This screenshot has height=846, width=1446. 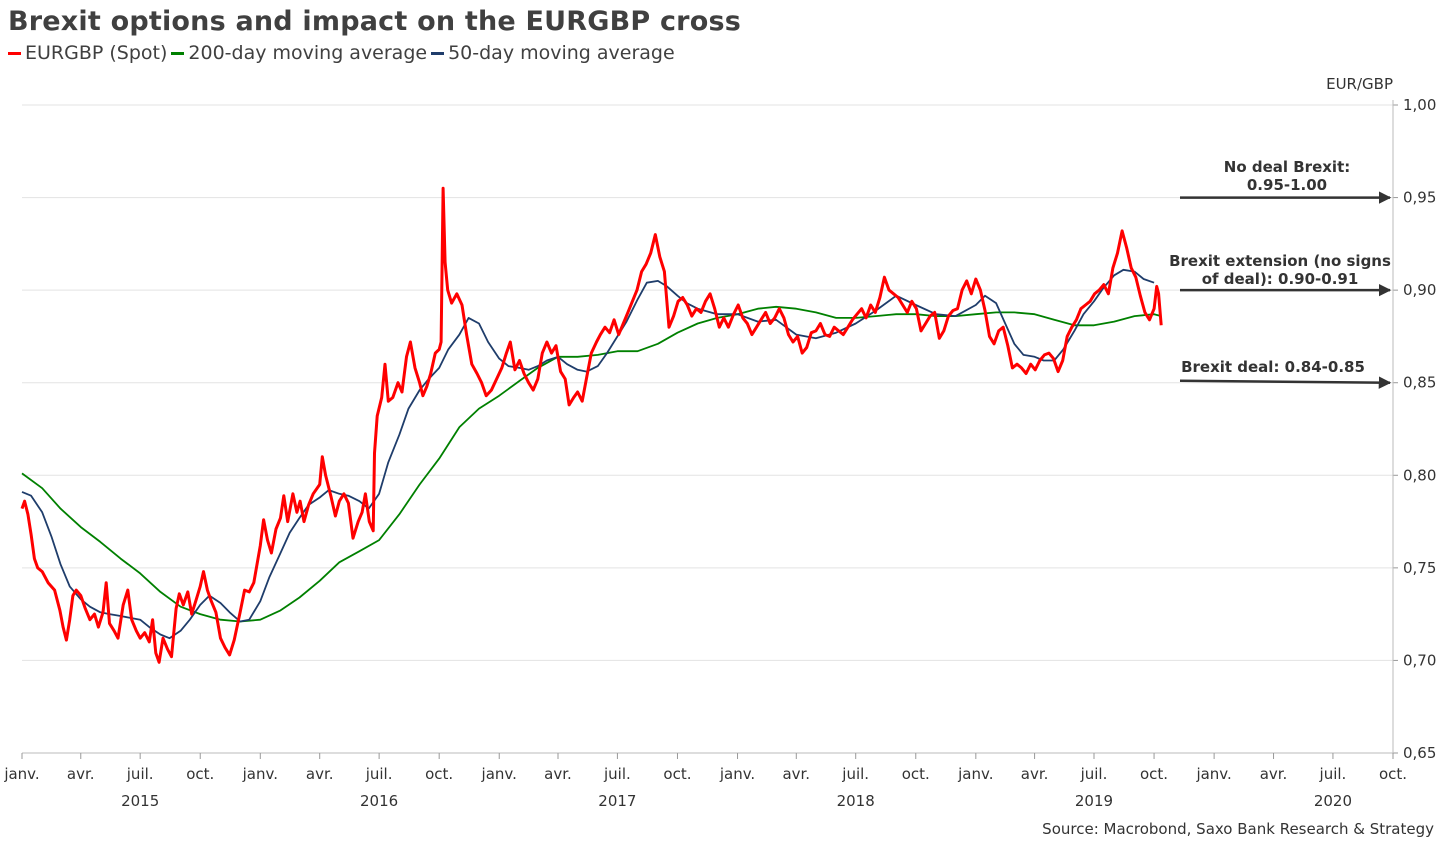 I want to click on legend-swatch-spot, so click(x=14, y=53).